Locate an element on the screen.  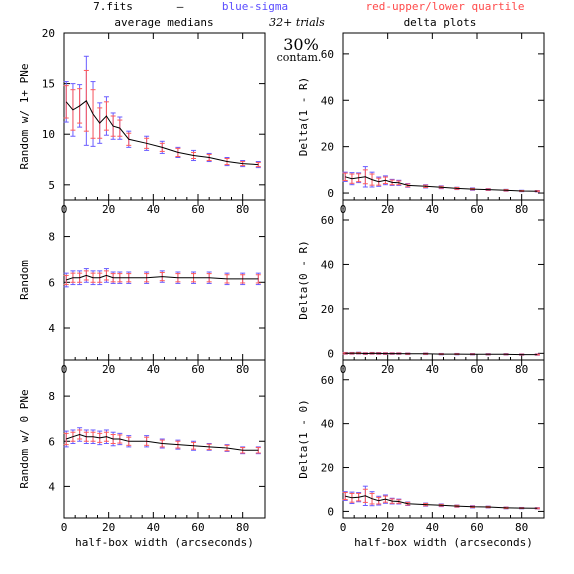
legend-red-label: red-upper/lower quartile is located at coordinates (445, 6).